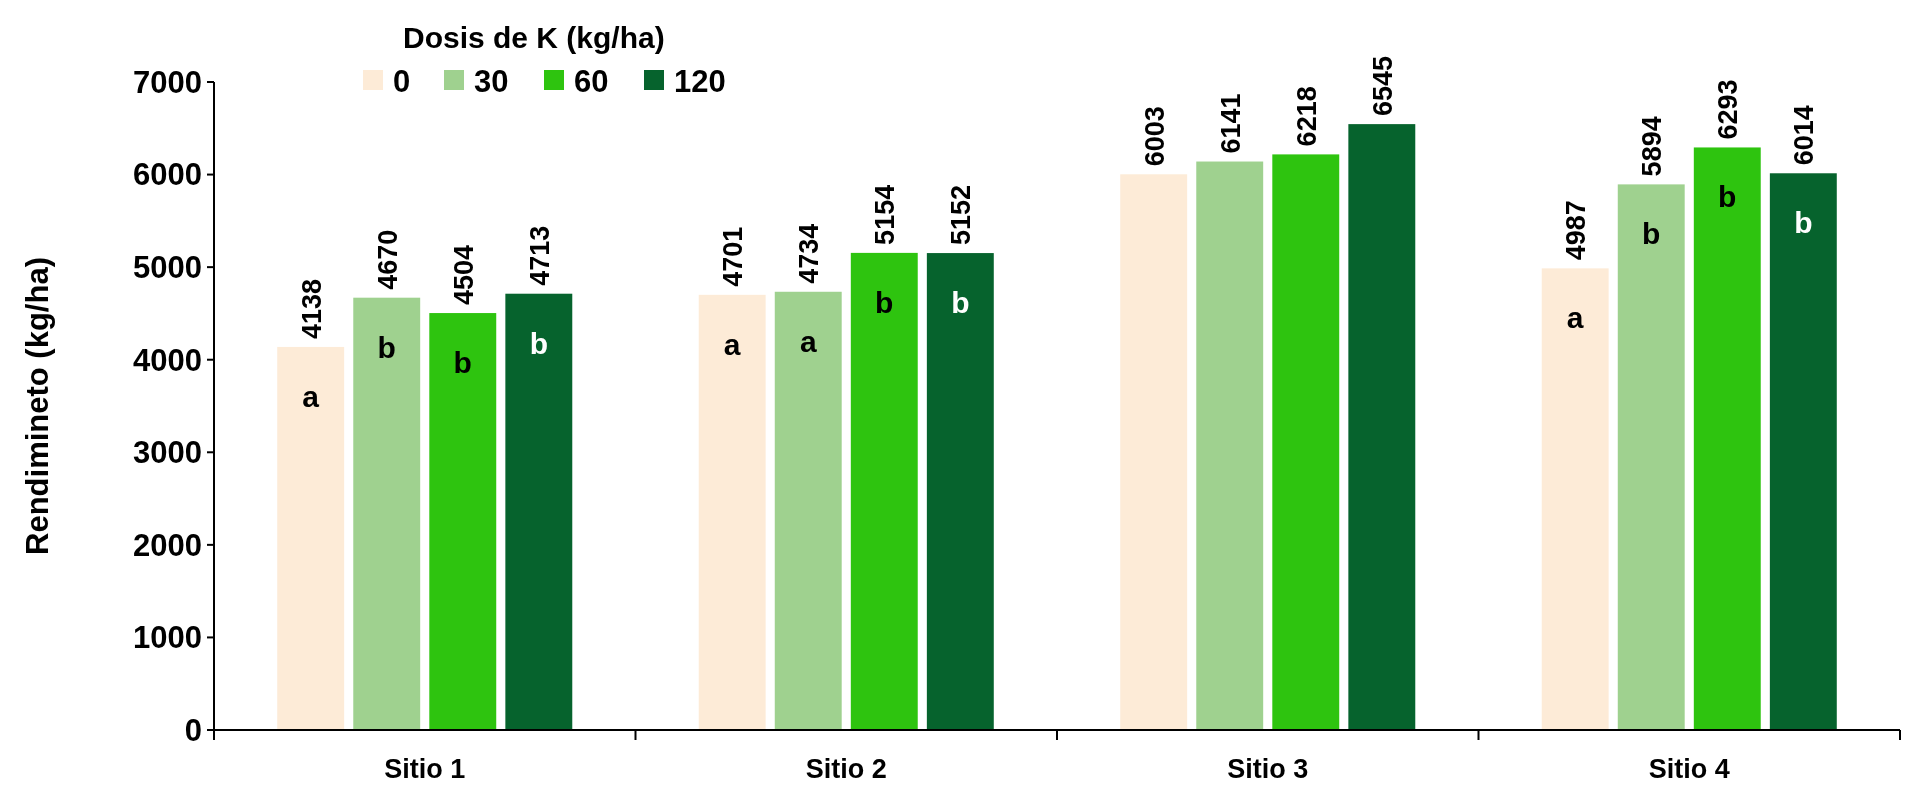  What do you see at coordinates (1306, 116) in the screenshot?
I see `data-label: 6218` at bounding box center [1306, 116].